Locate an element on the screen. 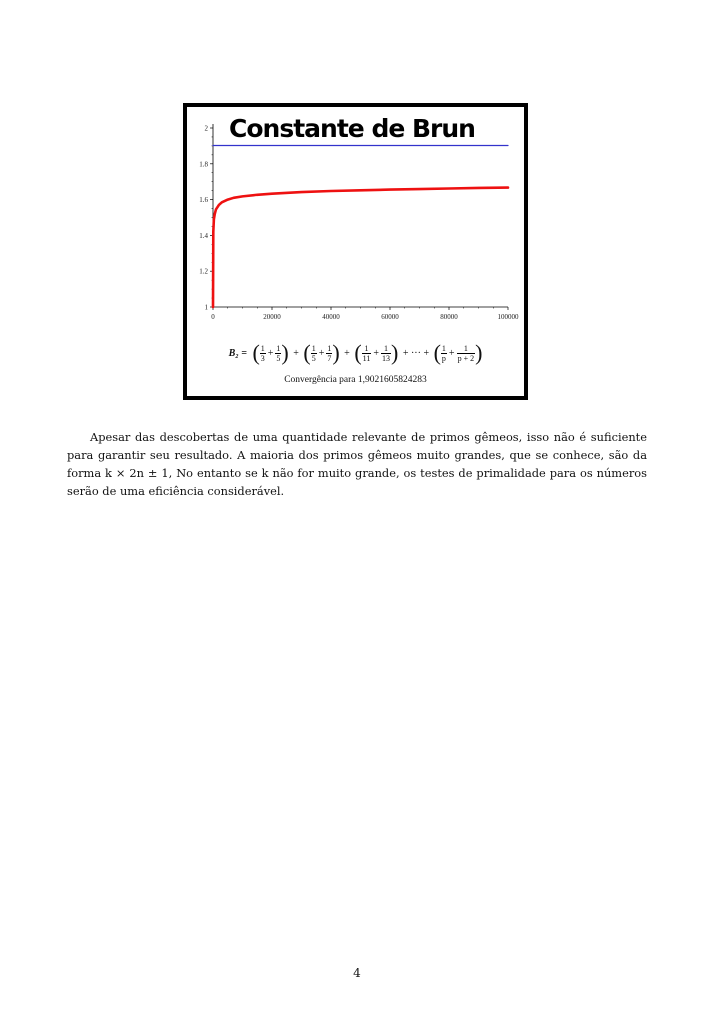  x-tick-label: 100000 is located at coordinates (509, 317).